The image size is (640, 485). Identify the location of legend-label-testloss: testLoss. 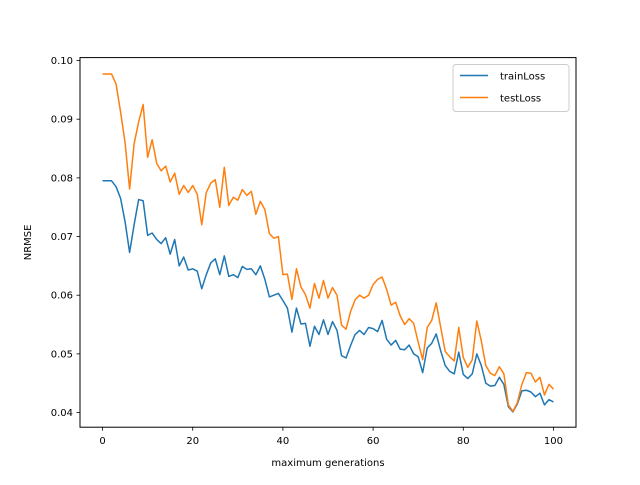
(520, 99).